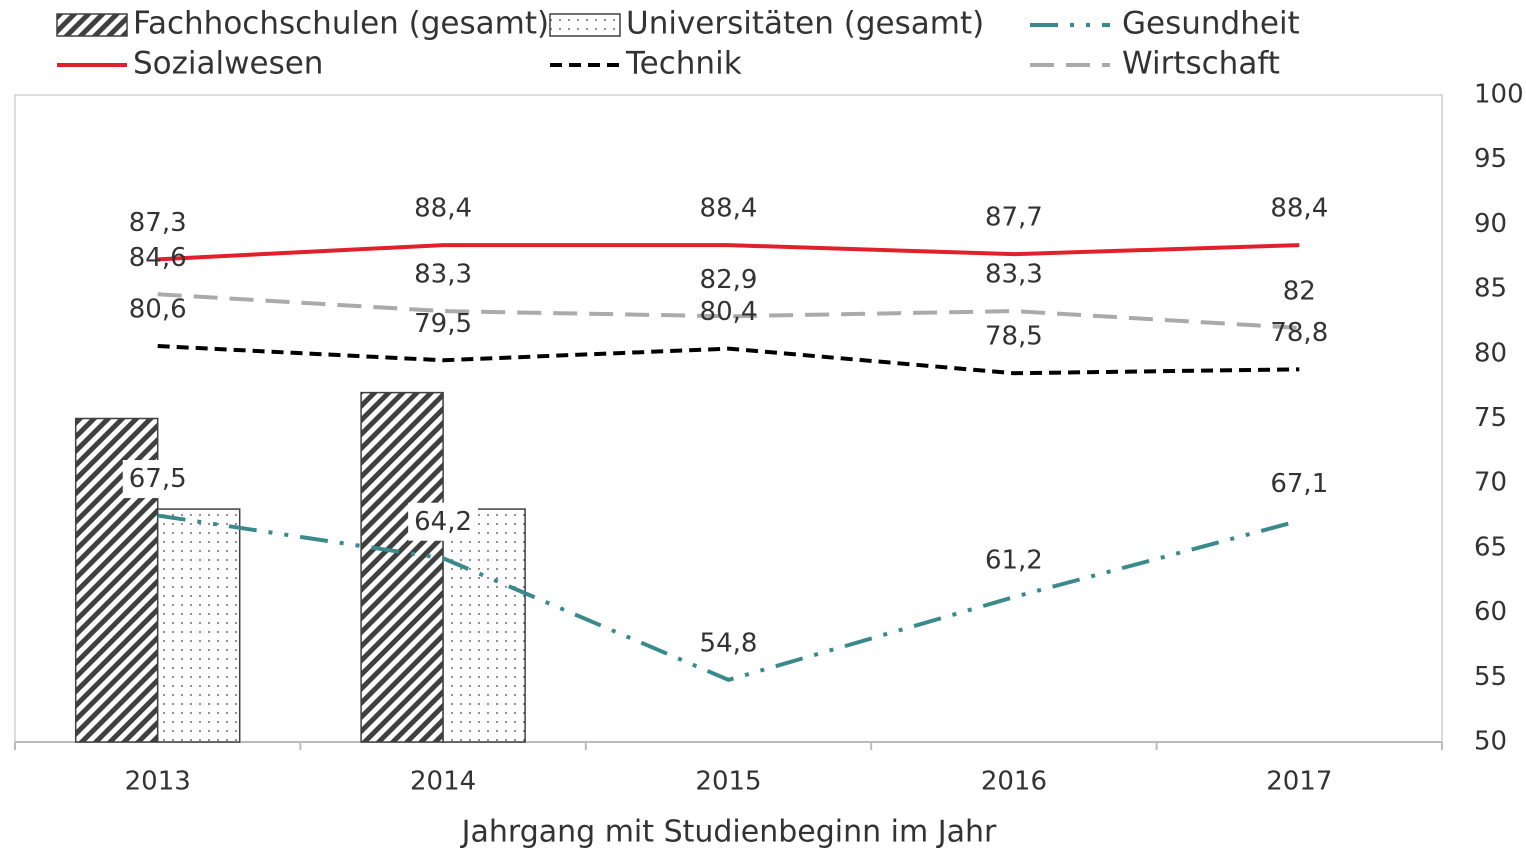 This screenshot has height=852, width=1526. I want to click on x-tick-label: 2016, so click(1014, 782).